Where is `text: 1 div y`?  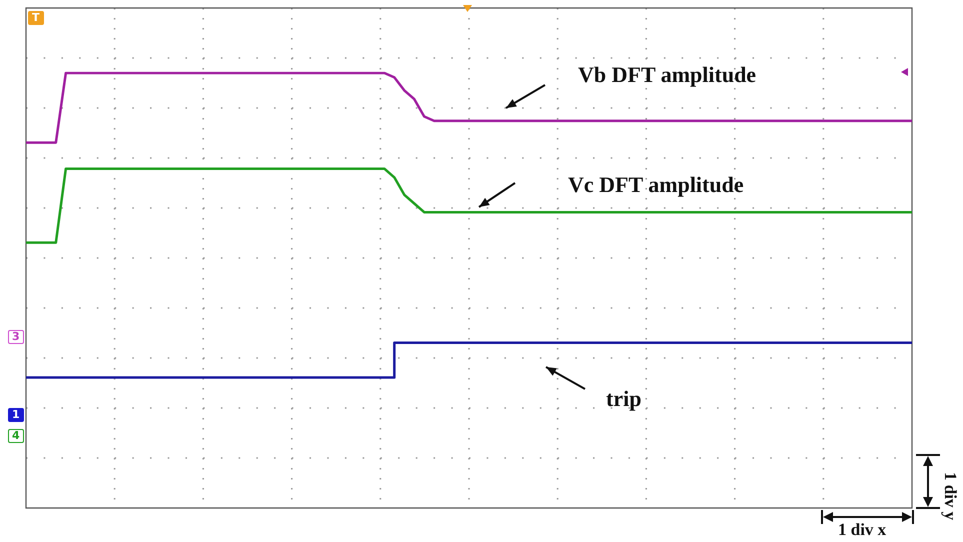 text: 1 div y is located at coordinates (950, 496).